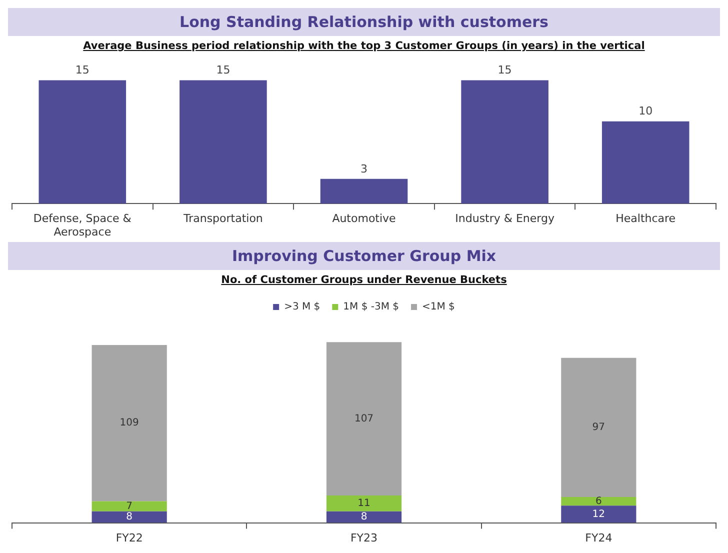 The width and height of the screenshot is (728, 553). I want to click on legend-label: >3 M $, so click(302, 307).